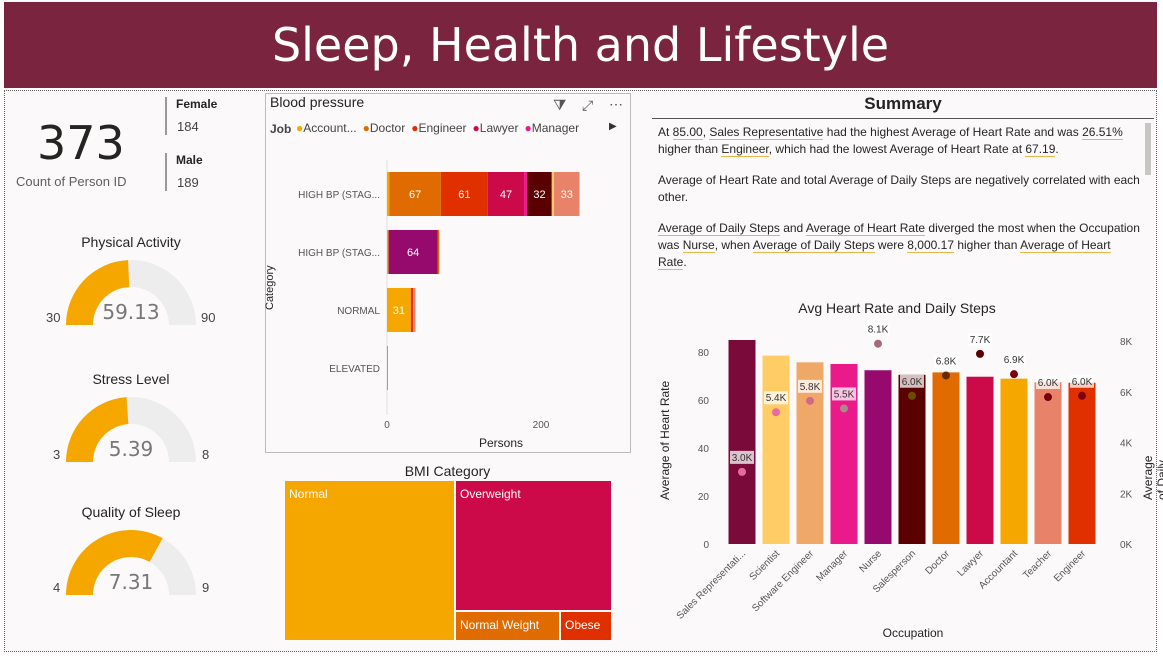 This screenshot has width=1163, height=656. What do you see at coordinates (567, 195) in the screenshot?
I see `bp-data-label: 33` at bounding box center [567, 195].